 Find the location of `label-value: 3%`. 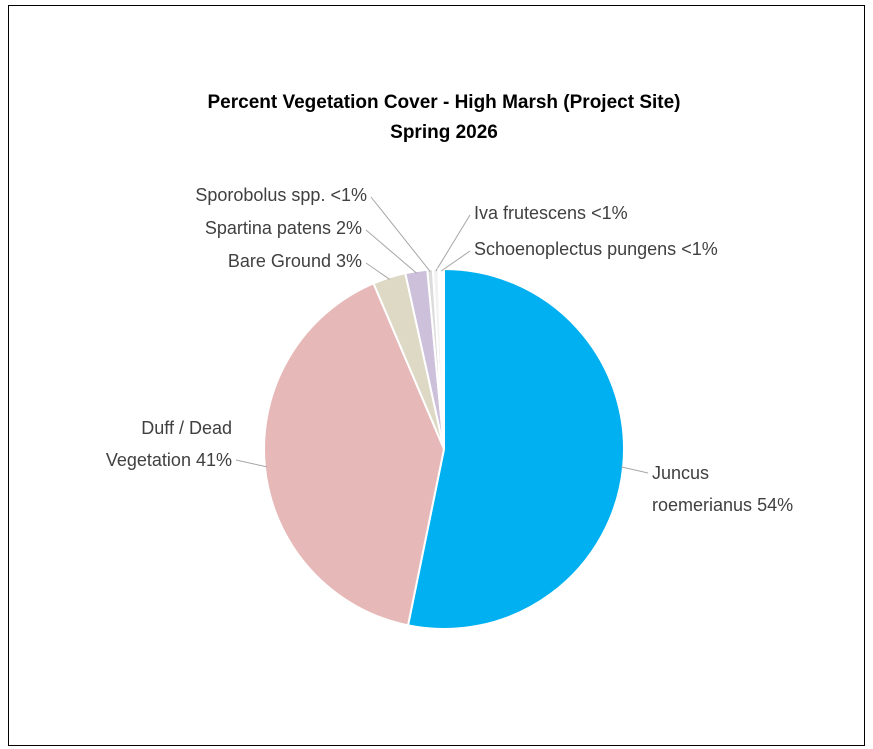

label-value: 3% is located at coordinates (348, 261).